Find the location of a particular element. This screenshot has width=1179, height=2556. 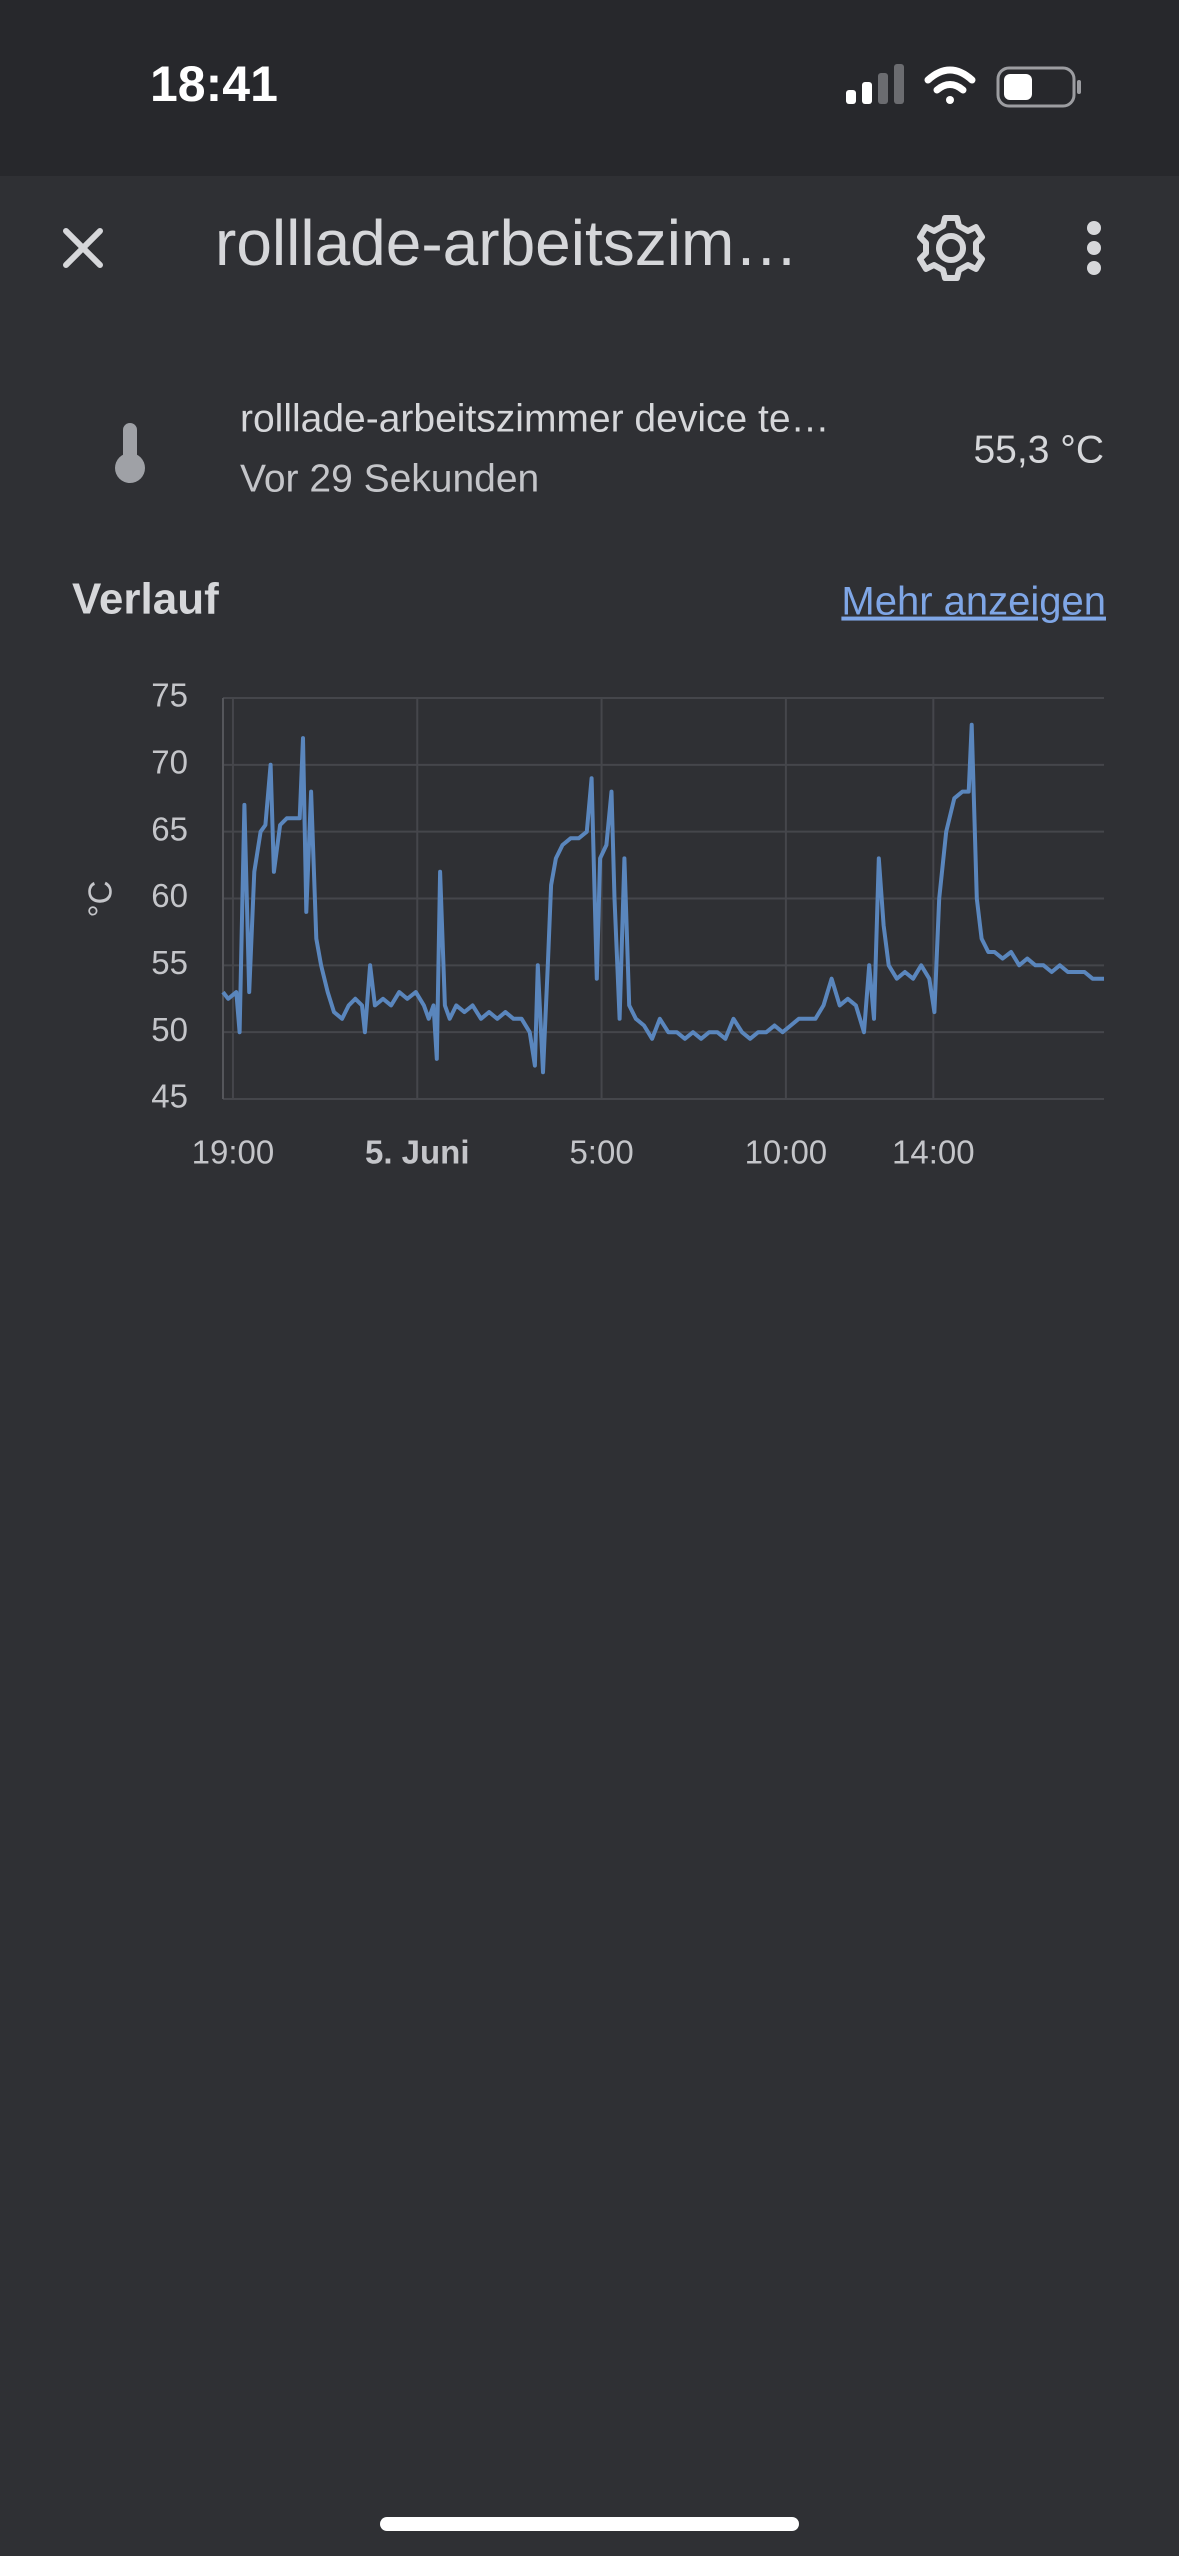

x-tick-label: 19:00 is located at coordinates (233, 1152).